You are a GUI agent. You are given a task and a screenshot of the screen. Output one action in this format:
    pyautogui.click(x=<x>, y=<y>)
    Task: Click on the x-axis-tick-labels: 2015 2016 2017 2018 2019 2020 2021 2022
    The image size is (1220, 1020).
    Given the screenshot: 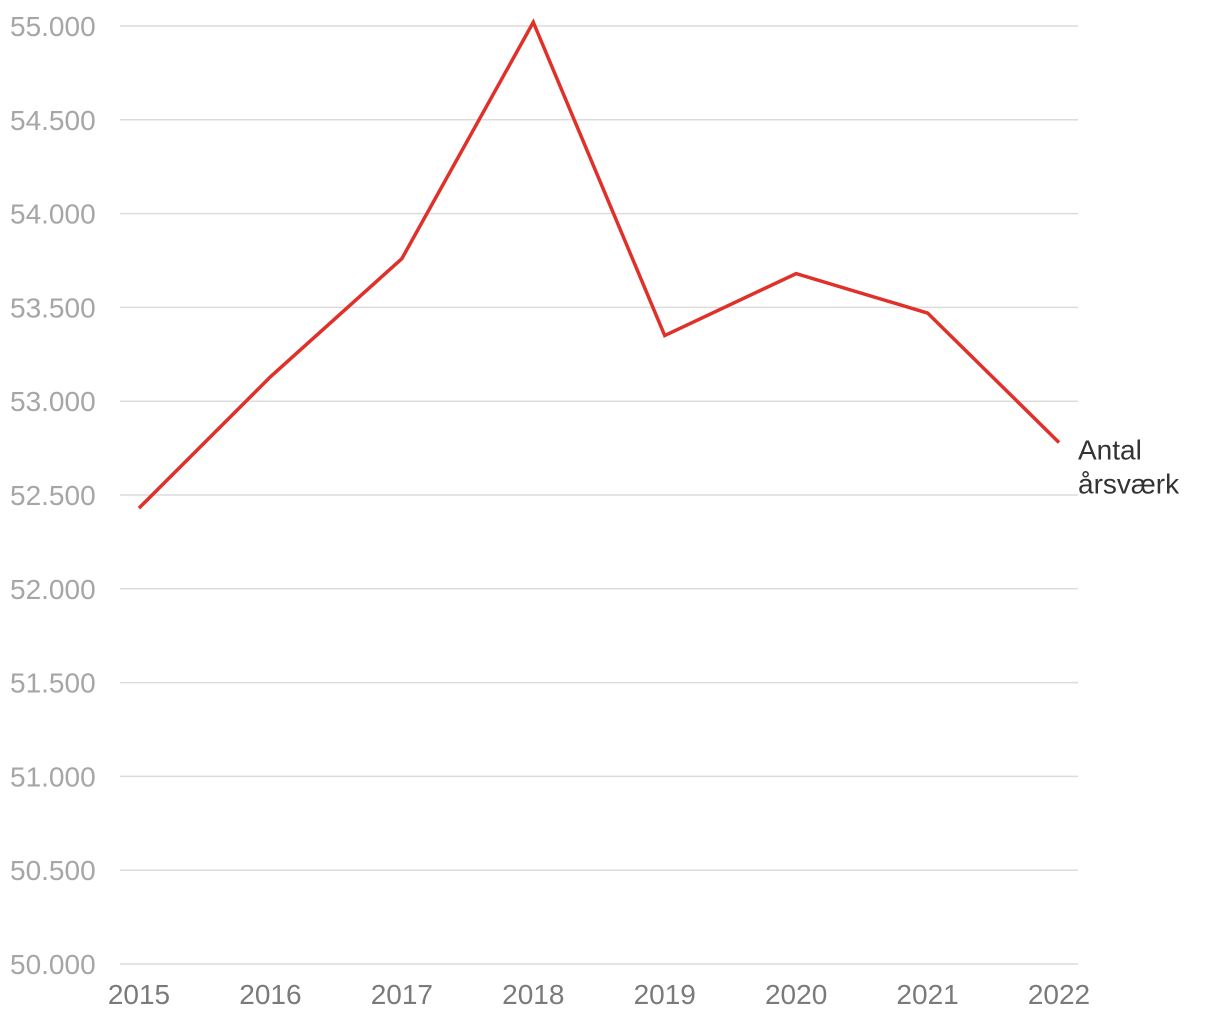 What is the action you would take?
    pyautogui.click(x=599, y=994)
    